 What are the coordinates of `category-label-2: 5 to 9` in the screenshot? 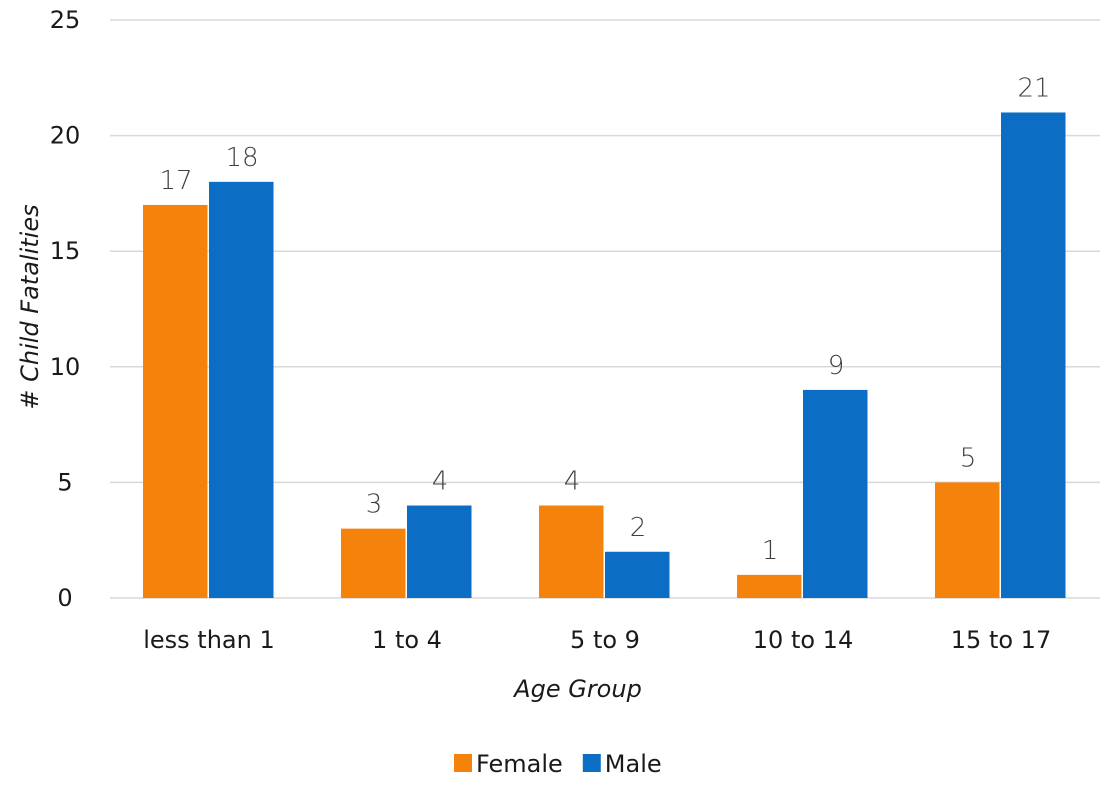 It's located at (605, 640).